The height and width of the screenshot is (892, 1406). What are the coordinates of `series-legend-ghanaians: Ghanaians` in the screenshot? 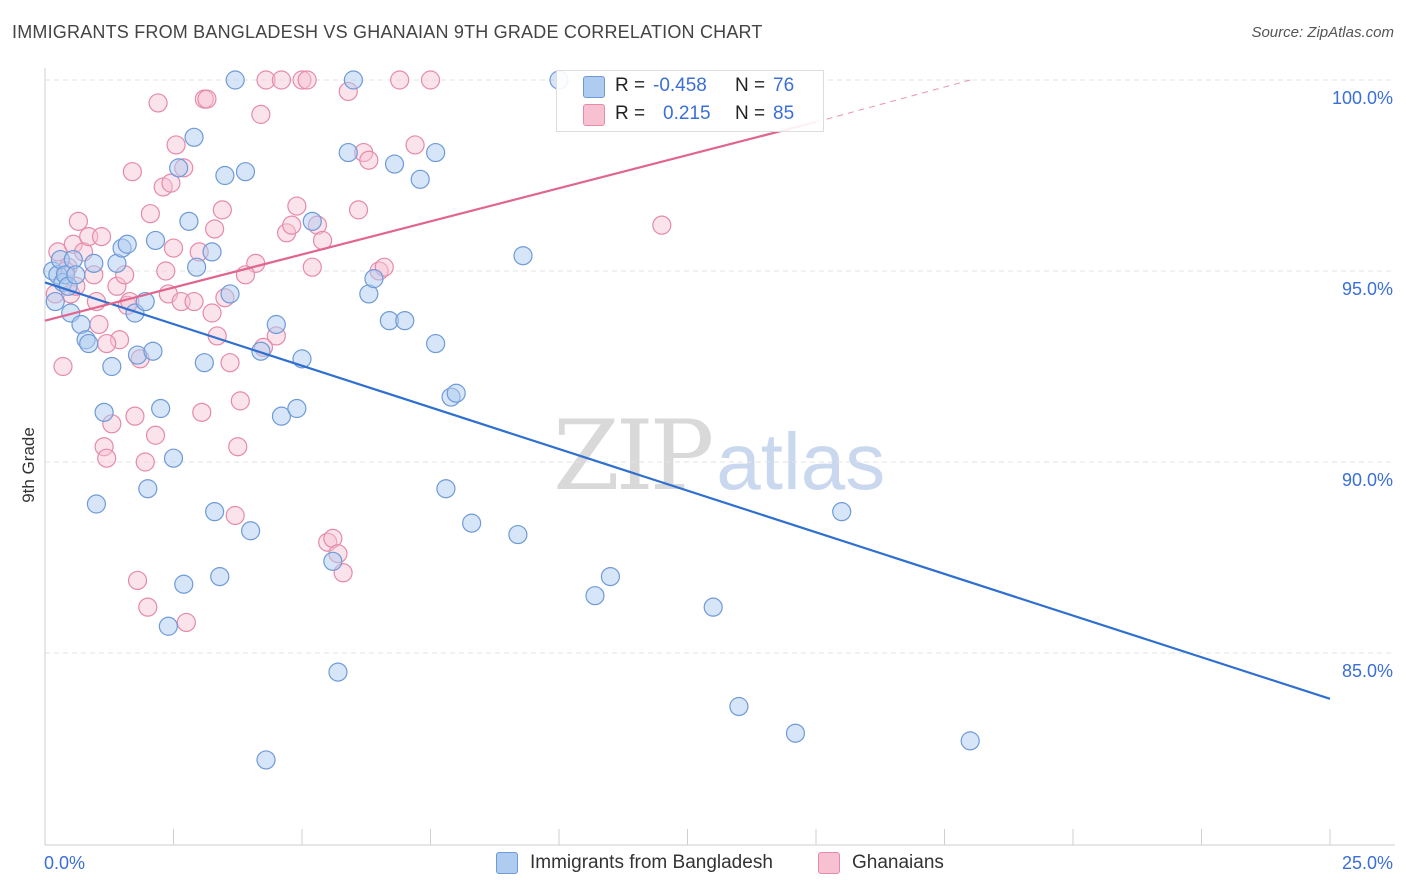 It's located at (881, 863).